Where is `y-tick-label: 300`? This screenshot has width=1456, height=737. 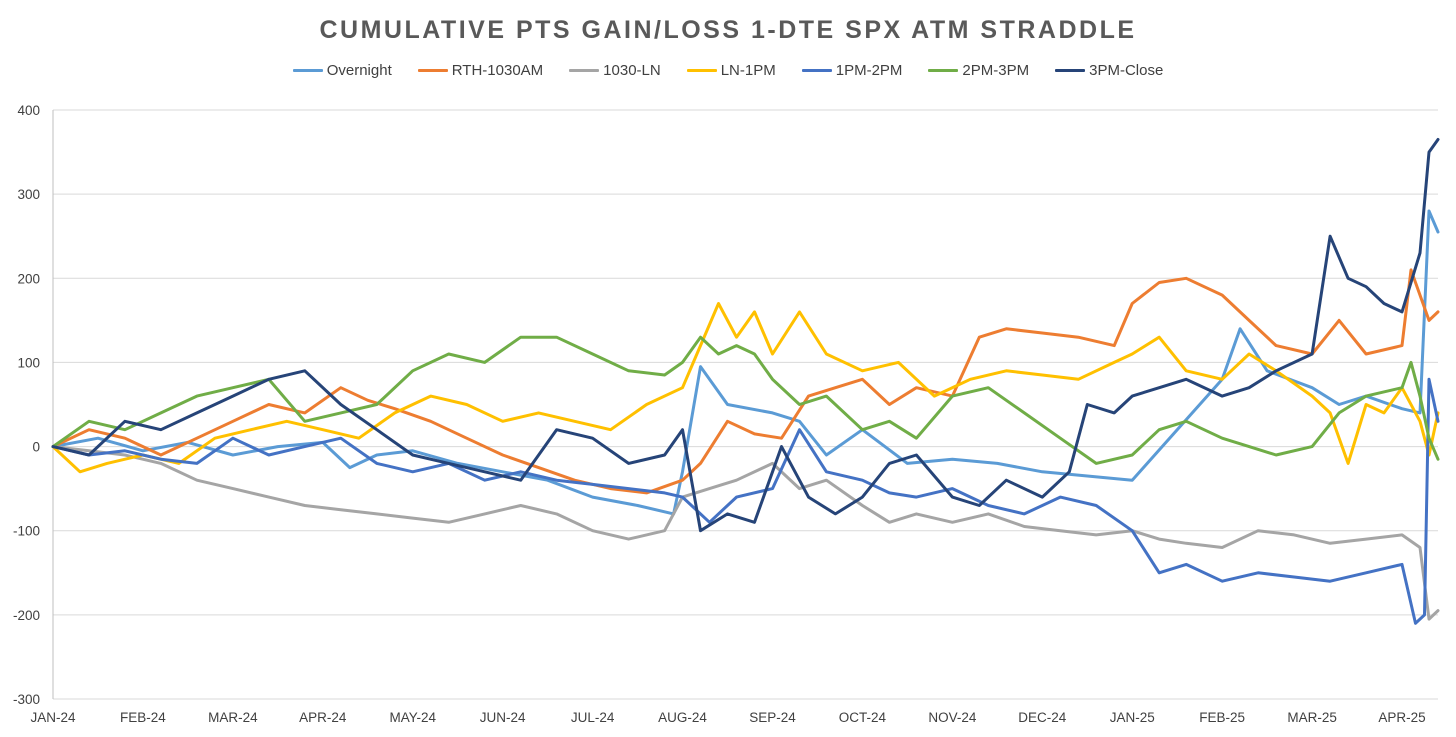
y-tick-label: 300 is located at coordinates (28, 194).